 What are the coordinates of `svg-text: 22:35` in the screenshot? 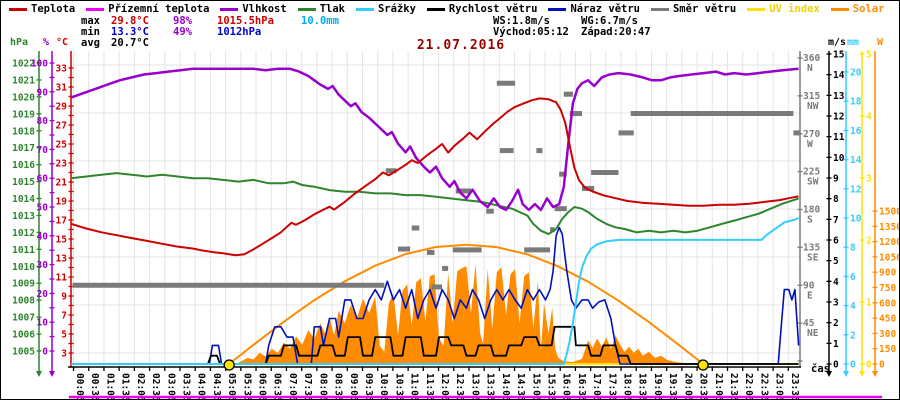 It's located at (763, 386).